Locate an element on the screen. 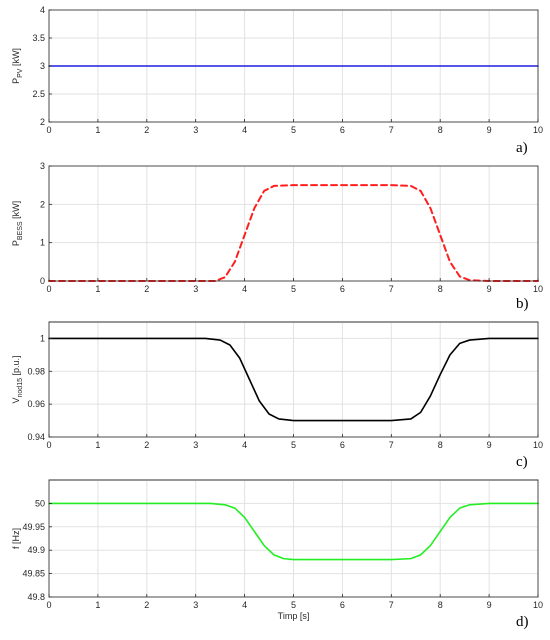 The height and width of the screenshot is (640, 550). y-tick-label: 49.8 is located at coordinates (36, 597).